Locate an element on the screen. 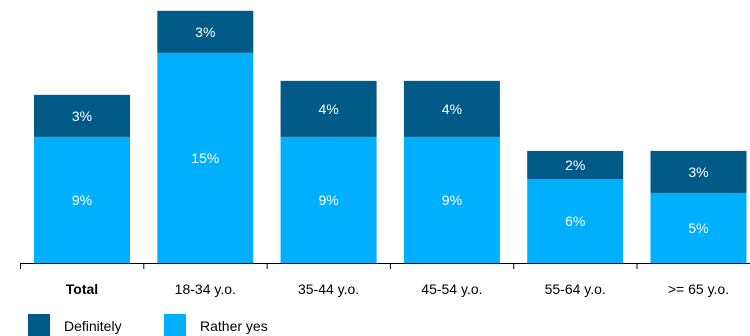 The image size is (750, 336). data-label-definitely-0: 3% is located at coordinates (82, 116).